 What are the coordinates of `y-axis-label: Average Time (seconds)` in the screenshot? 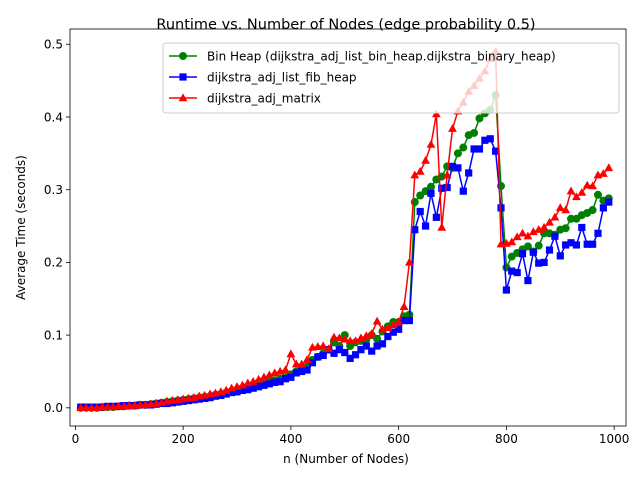 It's located at (21, 227).